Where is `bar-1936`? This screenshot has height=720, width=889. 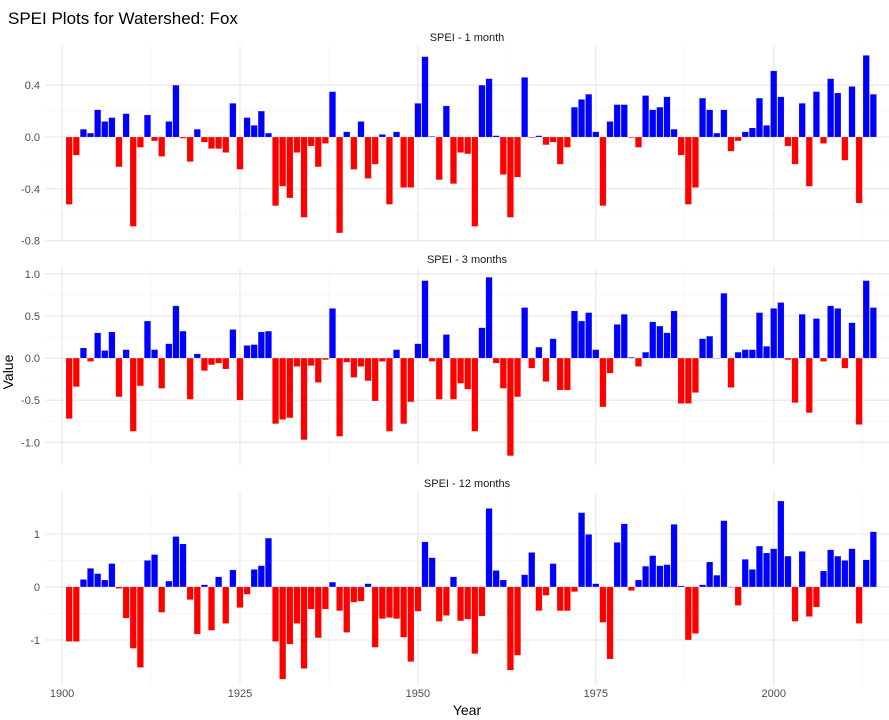
bar-1936 is located at coordinates (318, 152).